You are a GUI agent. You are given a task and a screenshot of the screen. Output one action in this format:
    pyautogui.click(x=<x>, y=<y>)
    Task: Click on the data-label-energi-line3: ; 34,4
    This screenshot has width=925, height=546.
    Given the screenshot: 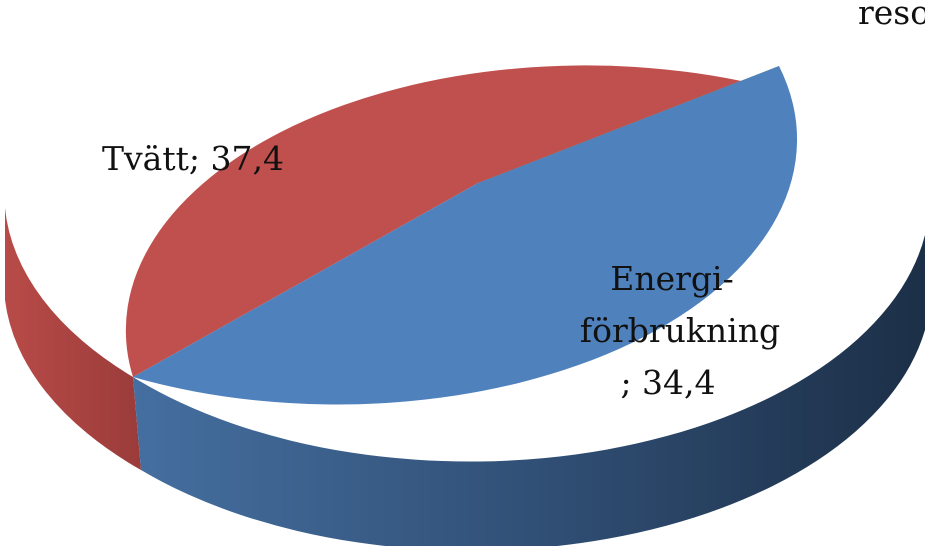 What is the action you would take?
    pyautogui.click(x=667, y=382)
    